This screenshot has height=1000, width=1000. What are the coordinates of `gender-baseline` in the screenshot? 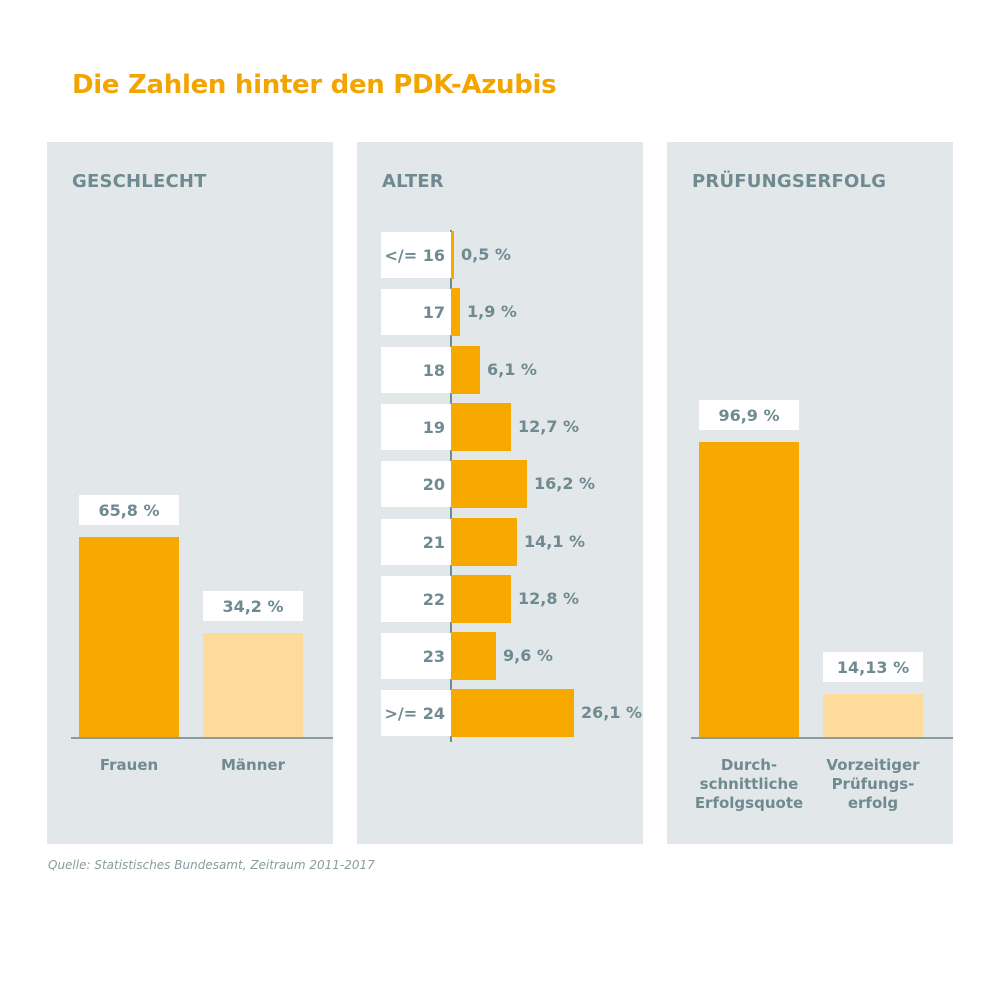 It's located at (202, 738).